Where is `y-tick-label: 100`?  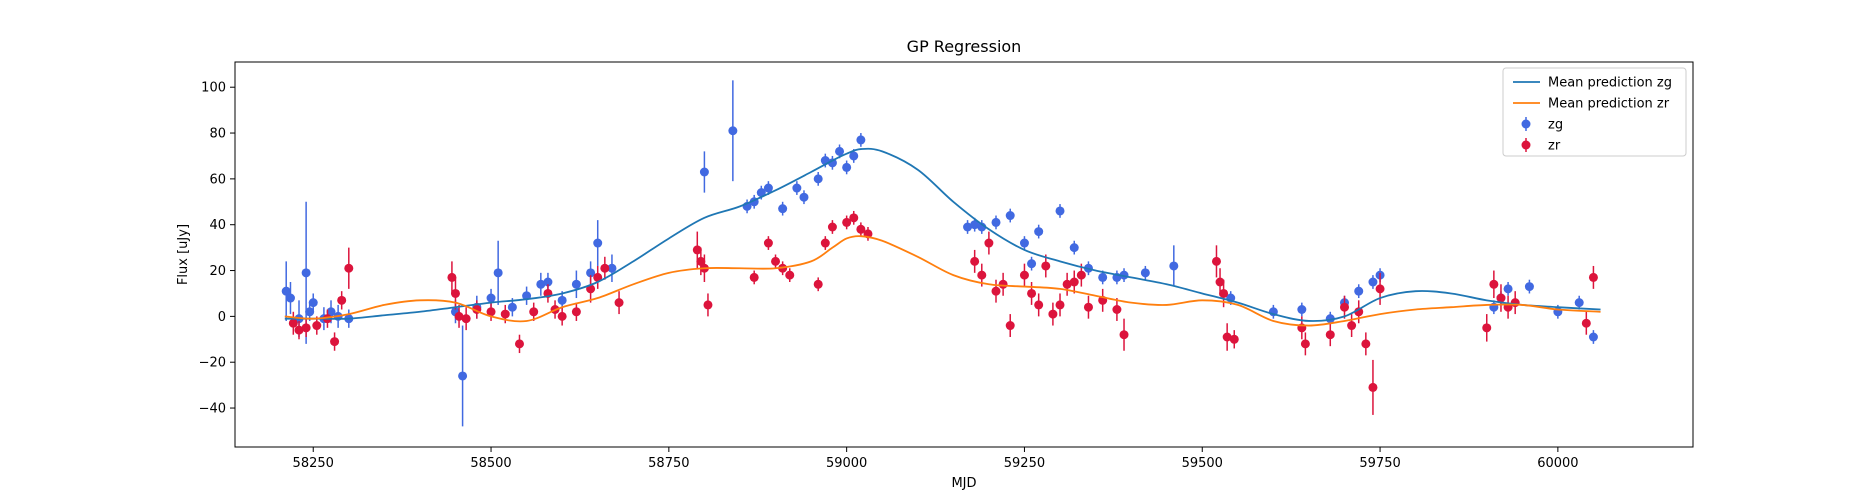 y-tick-label: 100 is located at coordinates (213, 88).